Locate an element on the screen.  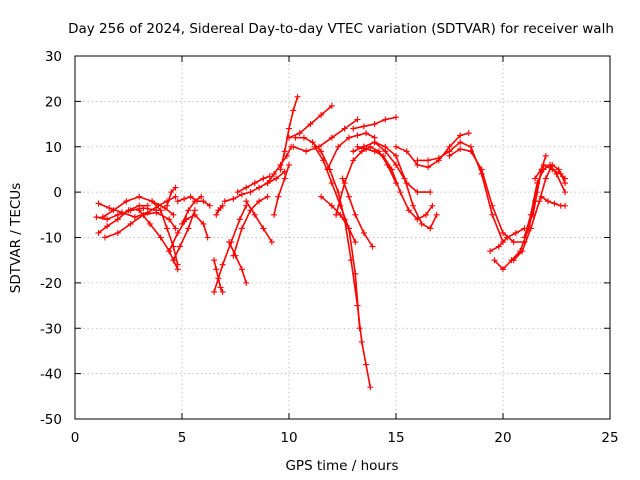
y-tick-label: 10 is located at coordinates (53, 148).